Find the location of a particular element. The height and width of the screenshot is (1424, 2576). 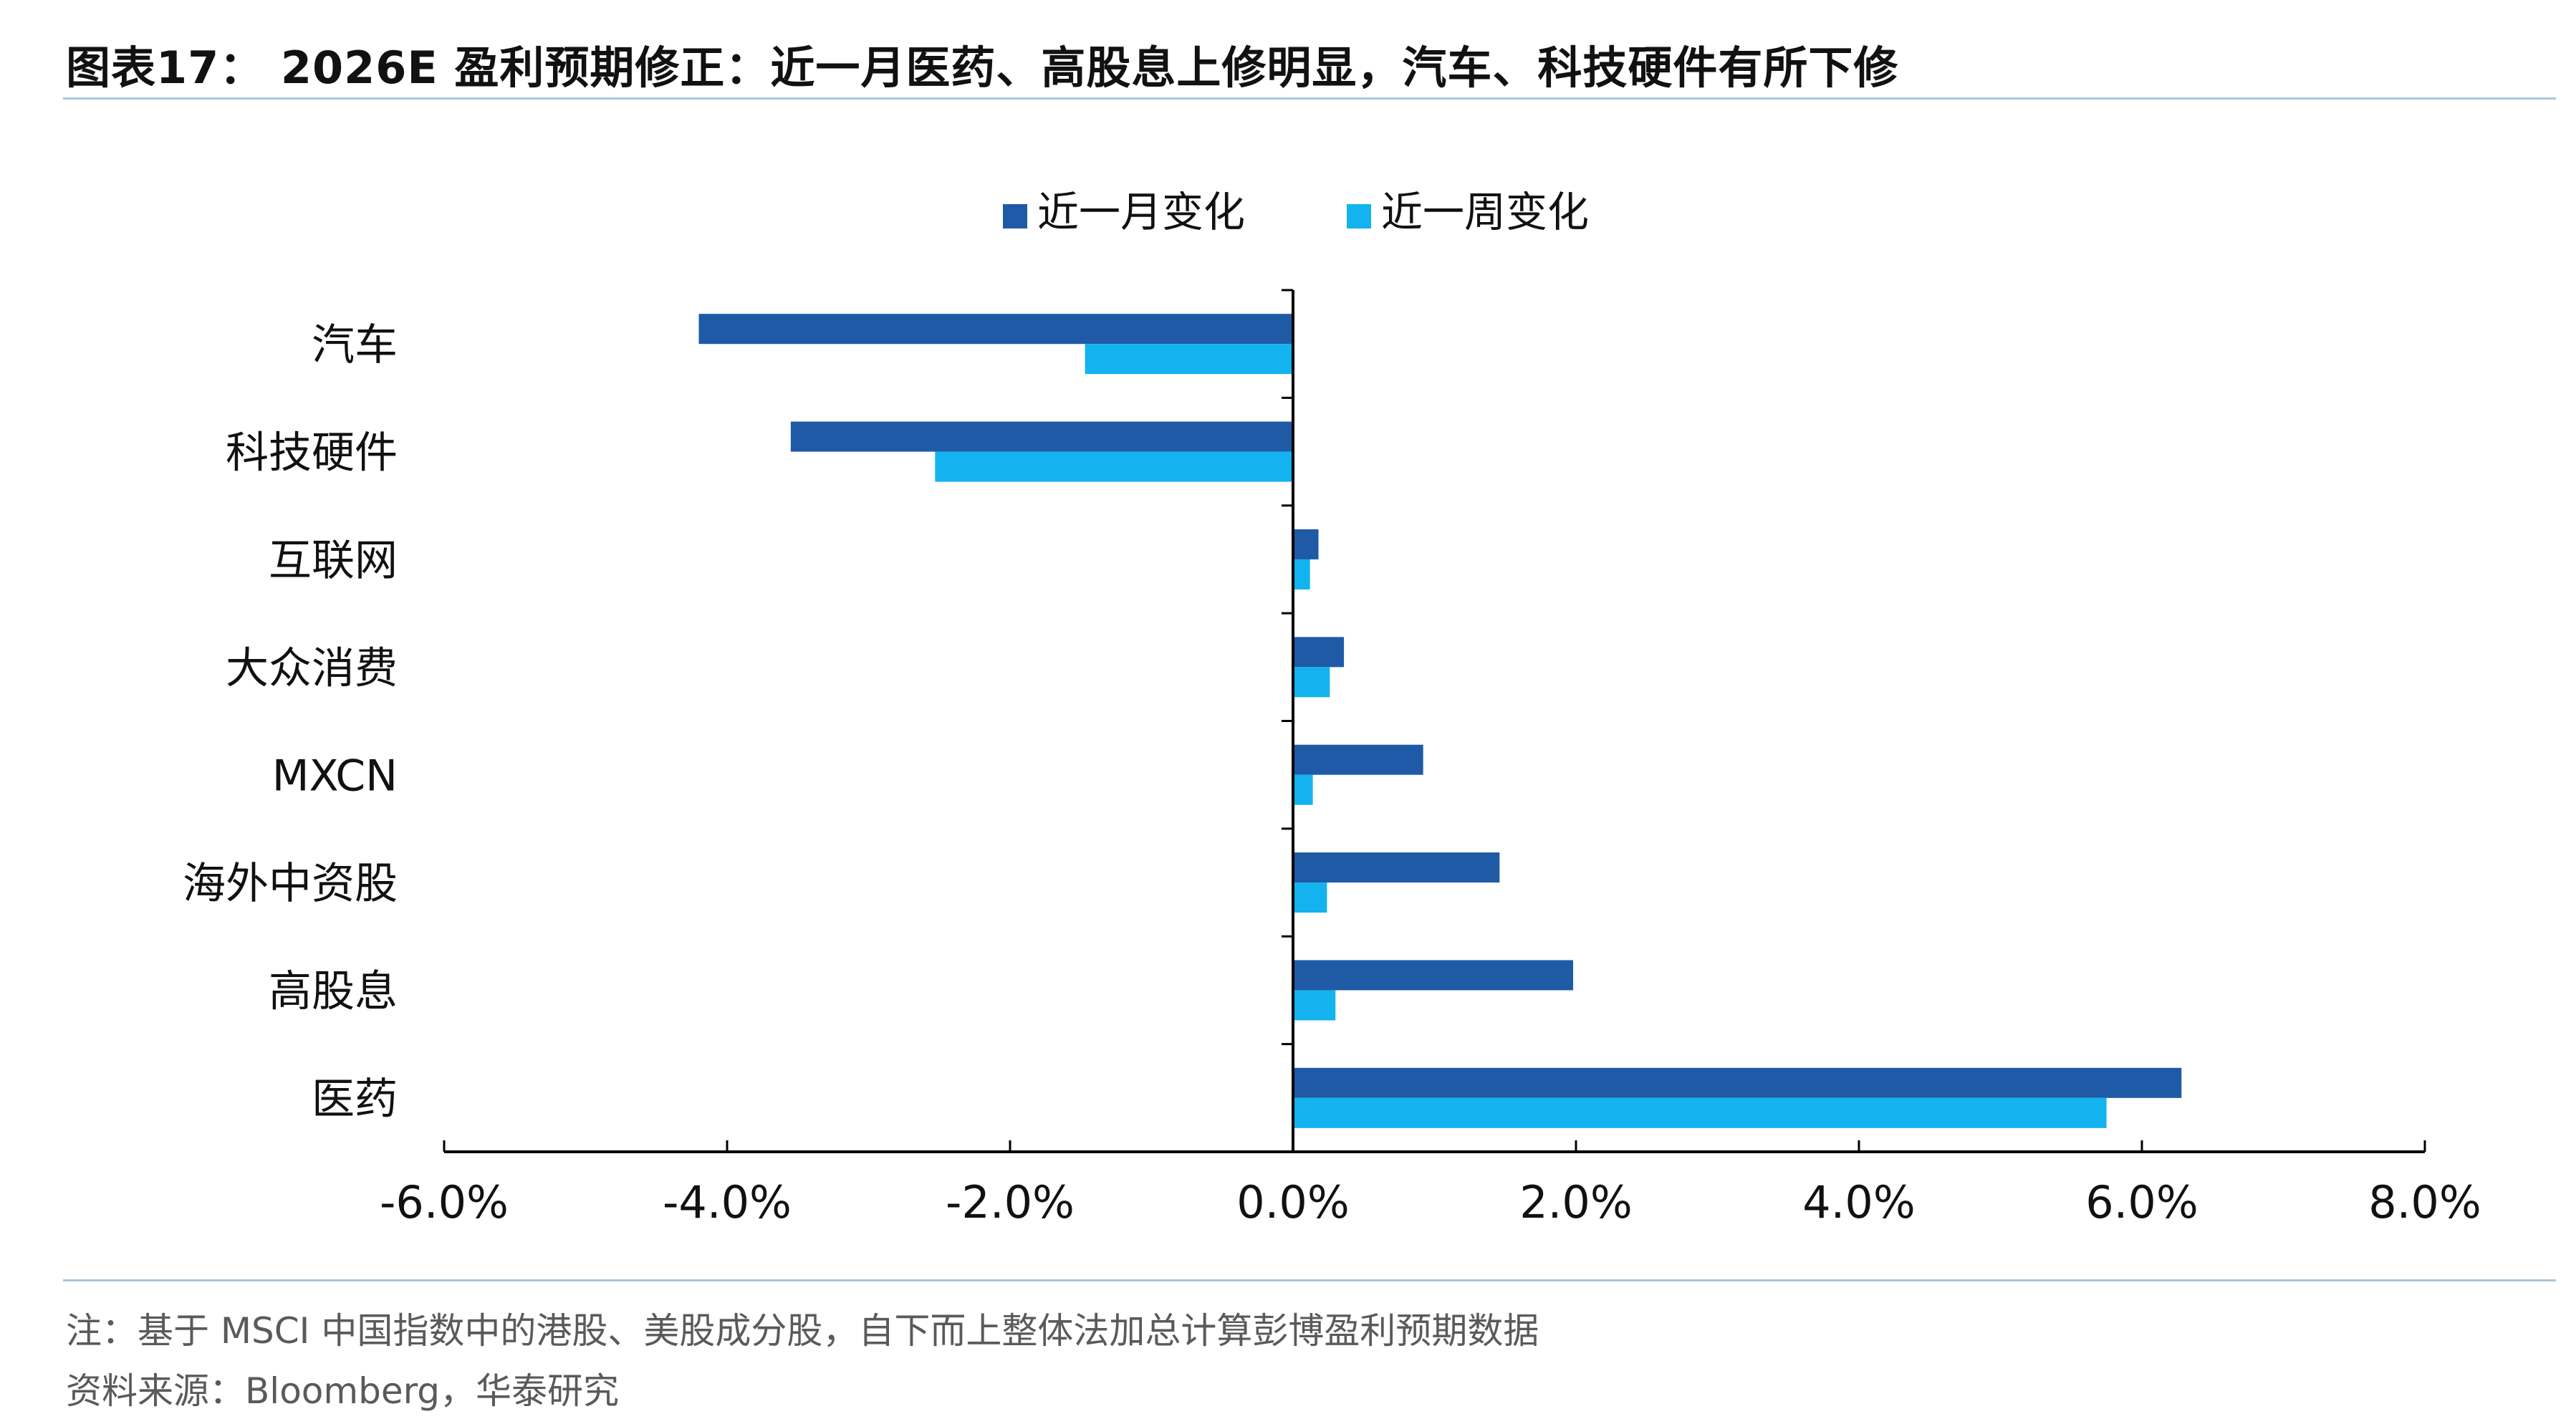

category-label: MXCN is located at coordinates (335, 776).